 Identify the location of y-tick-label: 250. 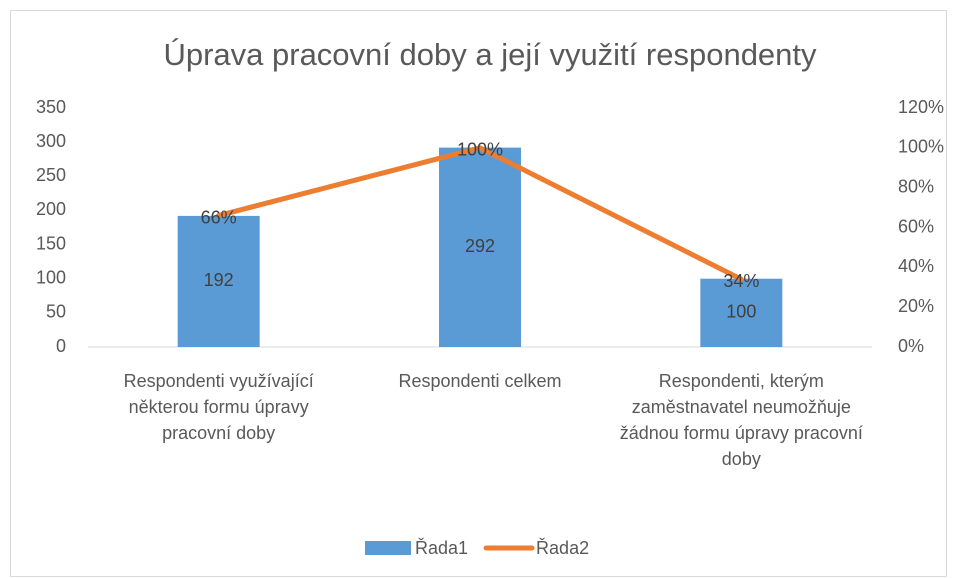
(51, 175).